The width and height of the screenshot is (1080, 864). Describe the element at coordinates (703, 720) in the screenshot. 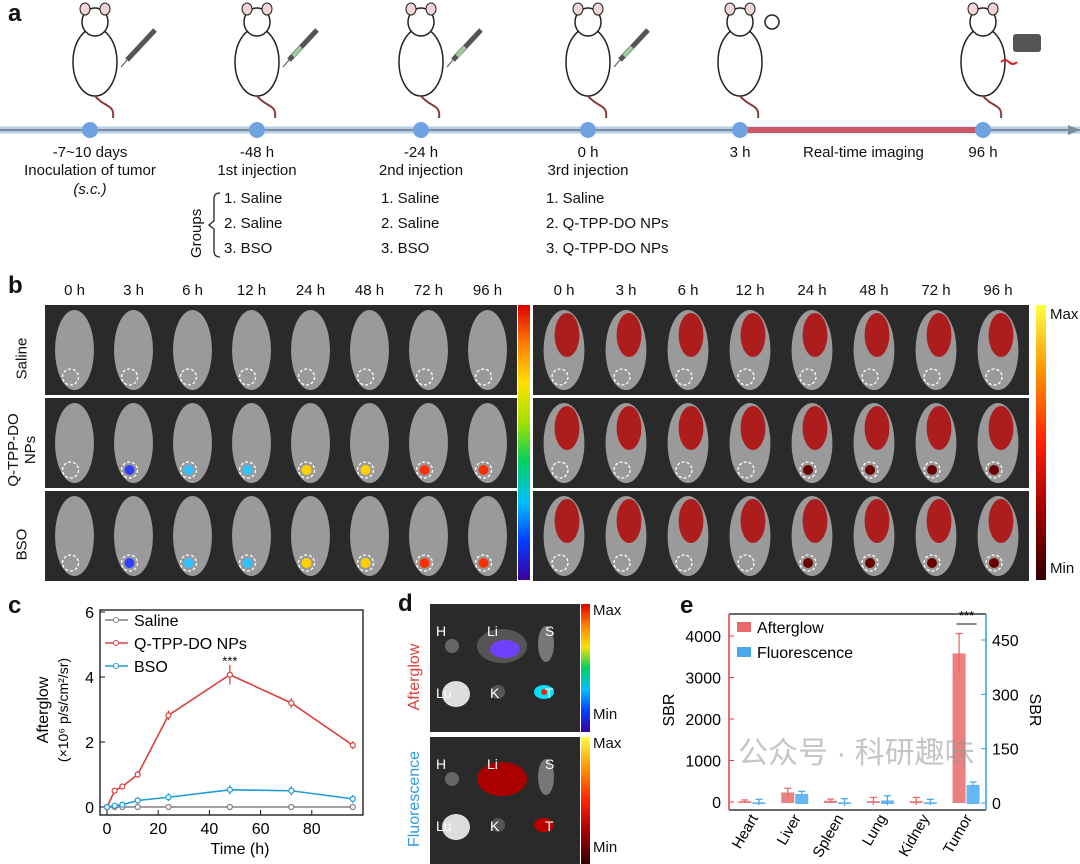

I see `y-tick-label: 2000` at that location.